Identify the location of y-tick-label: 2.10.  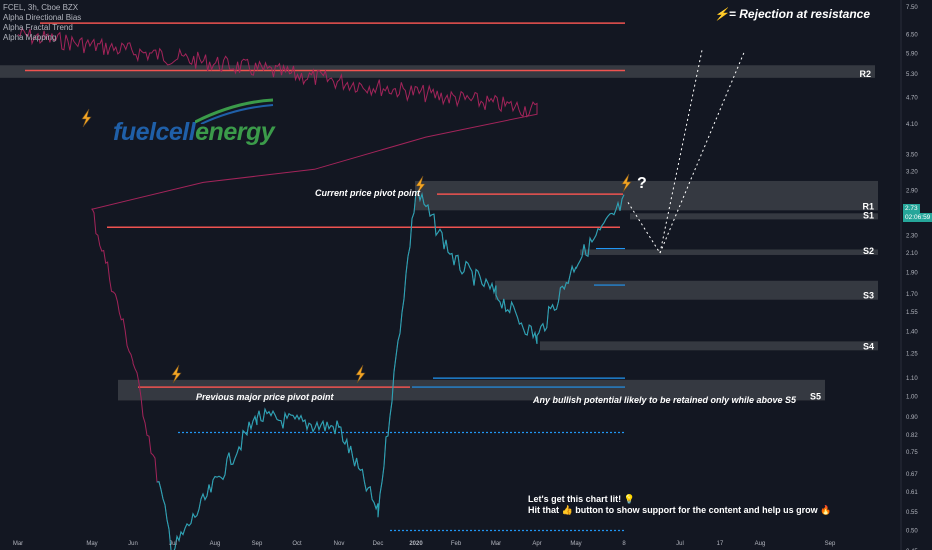
(912, 254).